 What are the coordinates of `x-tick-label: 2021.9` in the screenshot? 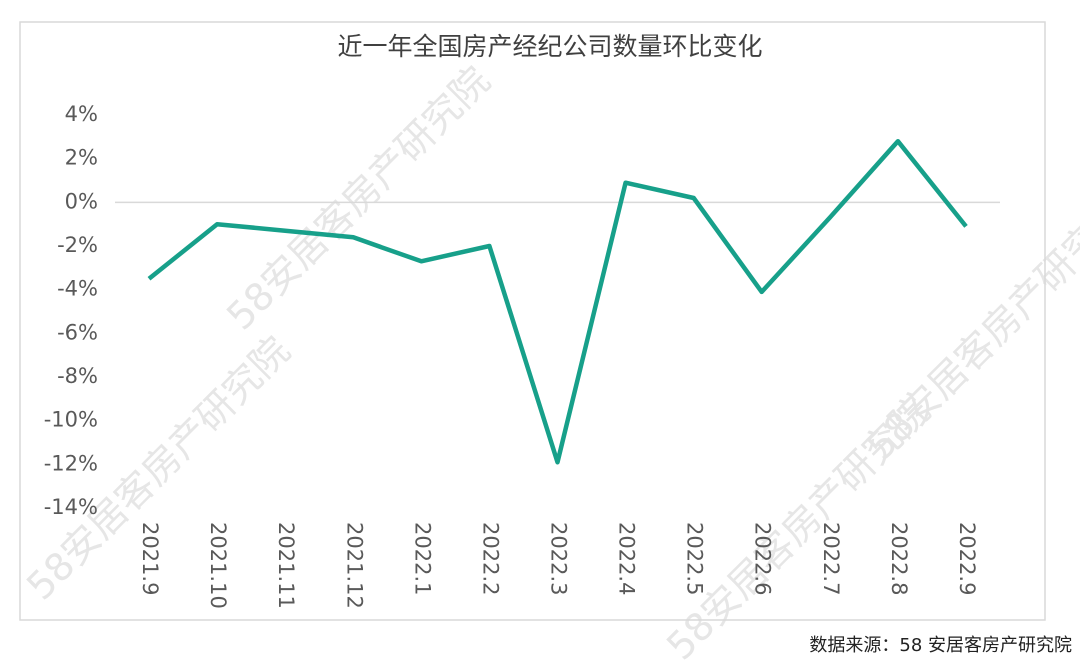 It's located at (150, 558).